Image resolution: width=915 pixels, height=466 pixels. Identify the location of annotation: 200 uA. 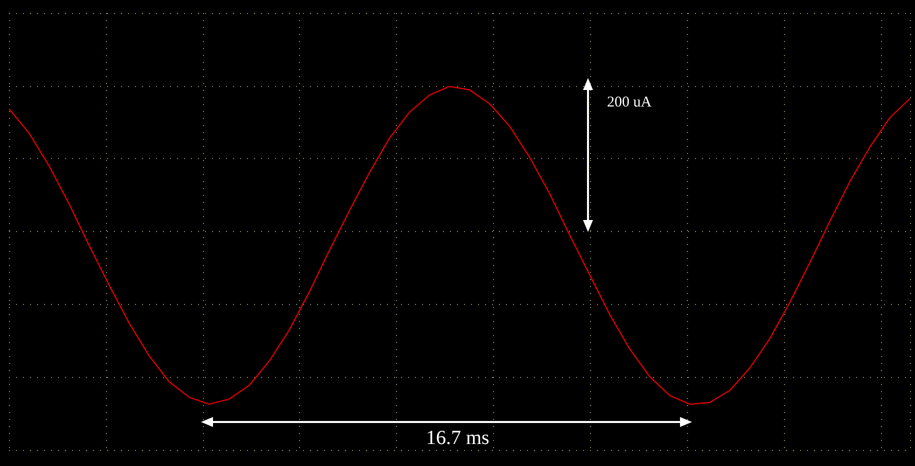
(629, 102).